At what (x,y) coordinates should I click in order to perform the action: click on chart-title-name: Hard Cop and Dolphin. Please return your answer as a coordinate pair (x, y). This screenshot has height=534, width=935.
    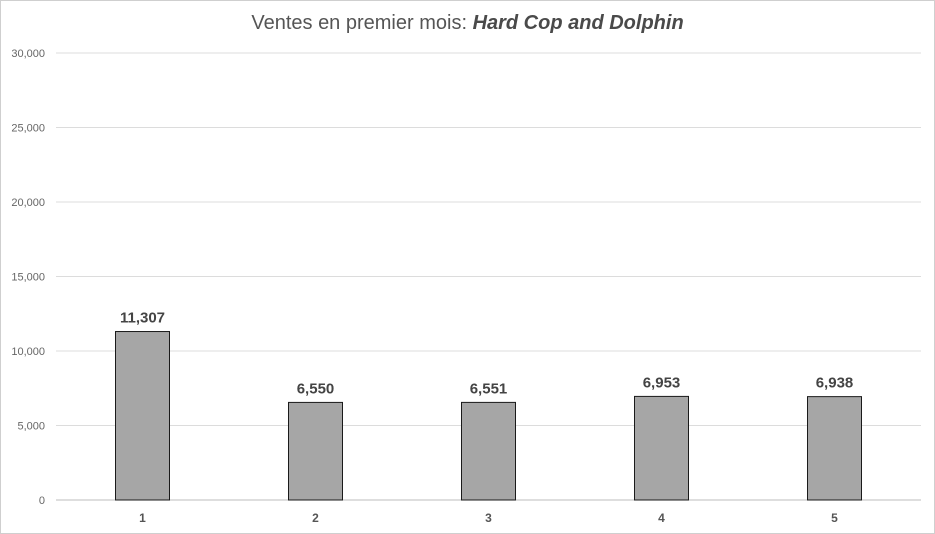
    Looking at the image, I should click on (578, 23).